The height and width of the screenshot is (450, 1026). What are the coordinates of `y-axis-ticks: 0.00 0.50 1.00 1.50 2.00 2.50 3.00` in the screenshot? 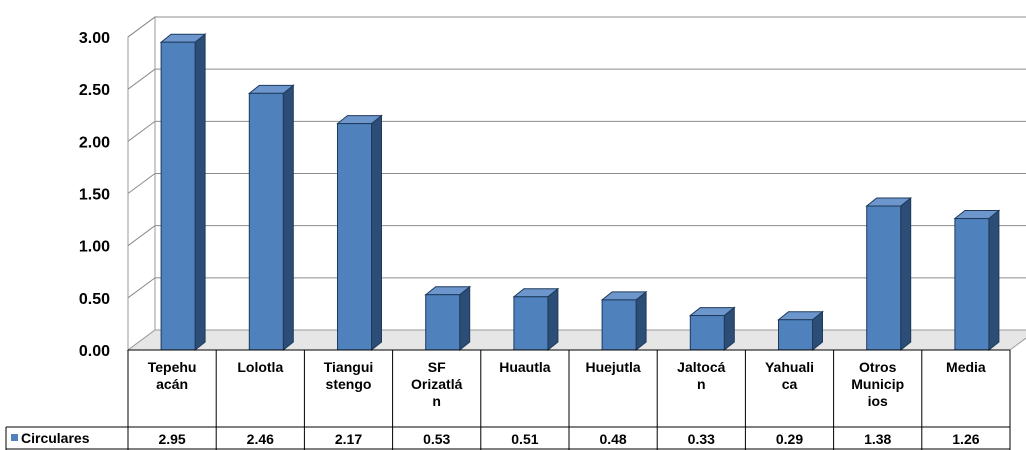 It's located at (94, 195).